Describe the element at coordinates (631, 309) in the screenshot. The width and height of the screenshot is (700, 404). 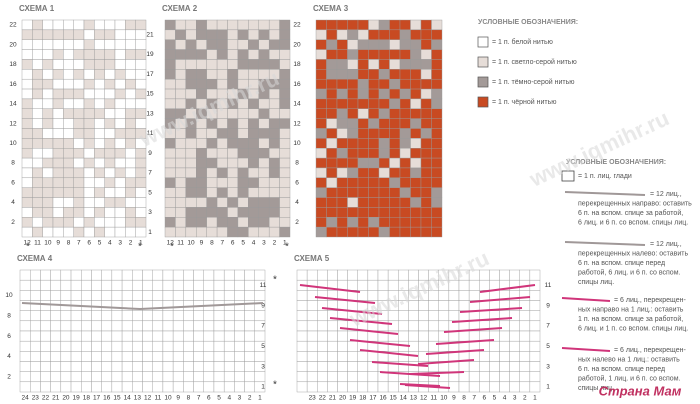
I see `legend-text: ных направо на 1 лиц.: оставить` at that location.